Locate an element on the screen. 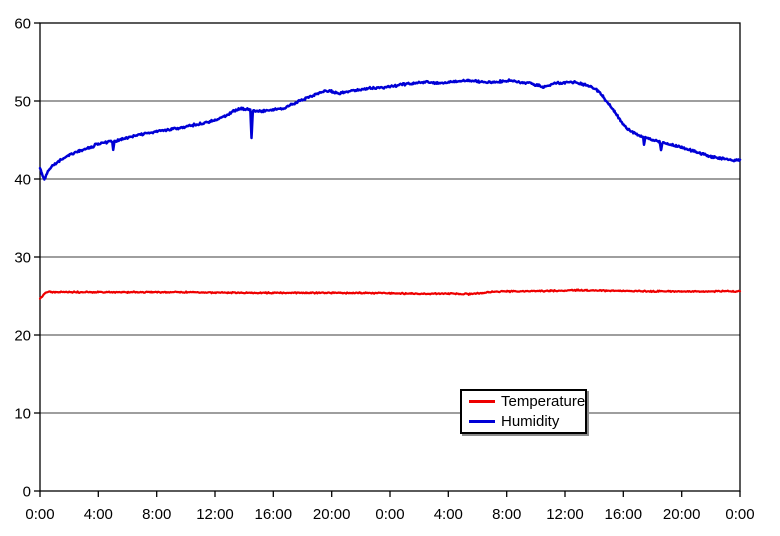 This screenshot has width=780, height=536. y-tick-label: 10 is located at coordinates (22, 414).